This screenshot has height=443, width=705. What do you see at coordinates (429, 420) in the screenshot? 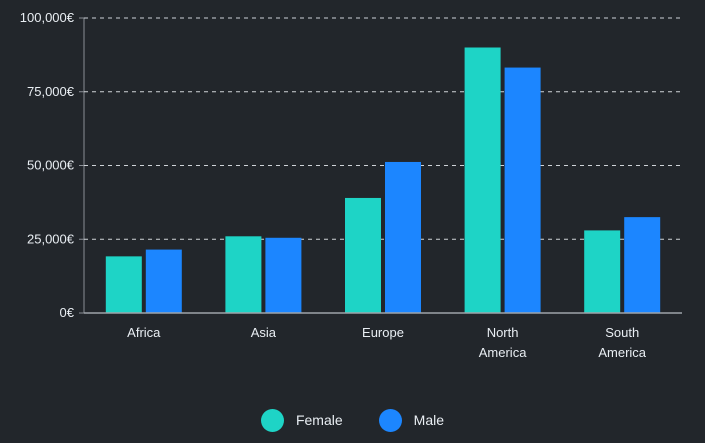
I see `male-label: Male` at bounding box center [429, 420].